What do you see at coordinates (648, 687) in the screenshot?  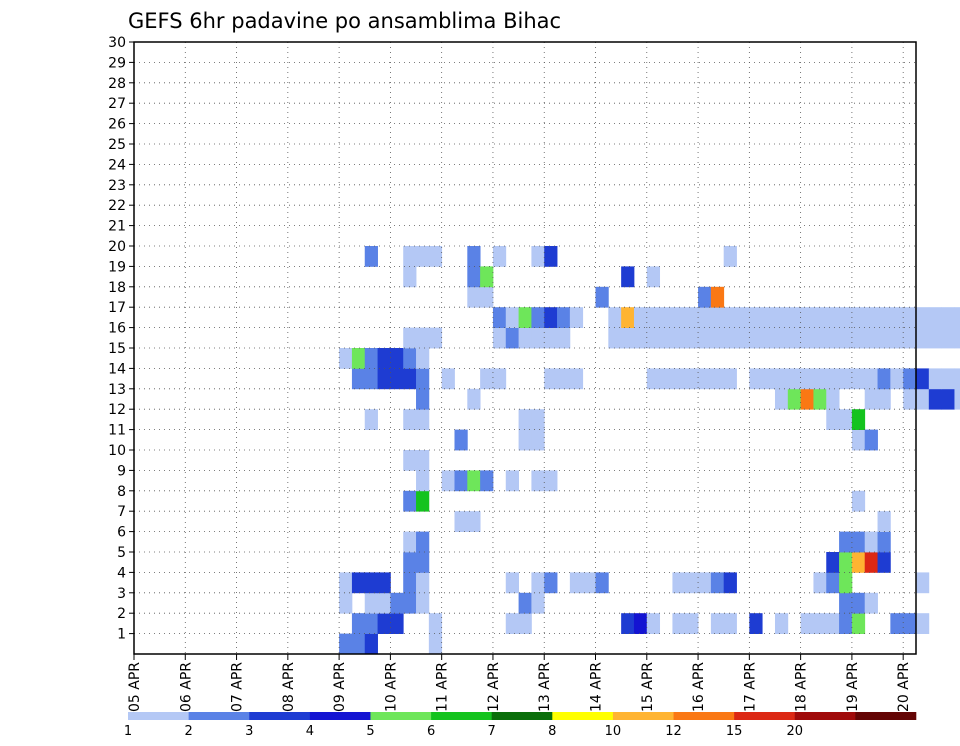 I see `x-tick-label: 15 APR` at bounding box center [648, 687].